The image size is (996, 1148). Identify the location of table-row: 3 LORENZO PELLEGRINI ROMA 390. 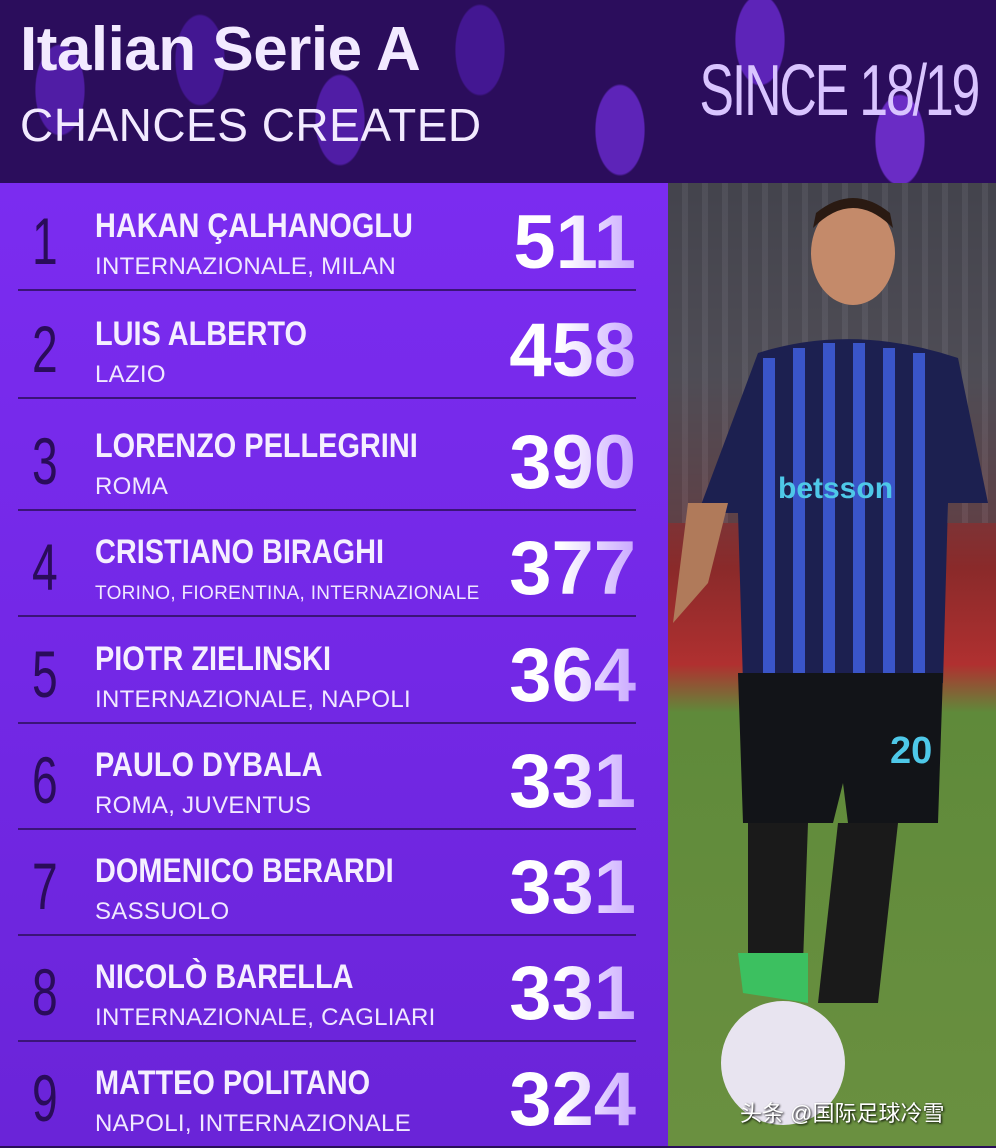
(327, 458).